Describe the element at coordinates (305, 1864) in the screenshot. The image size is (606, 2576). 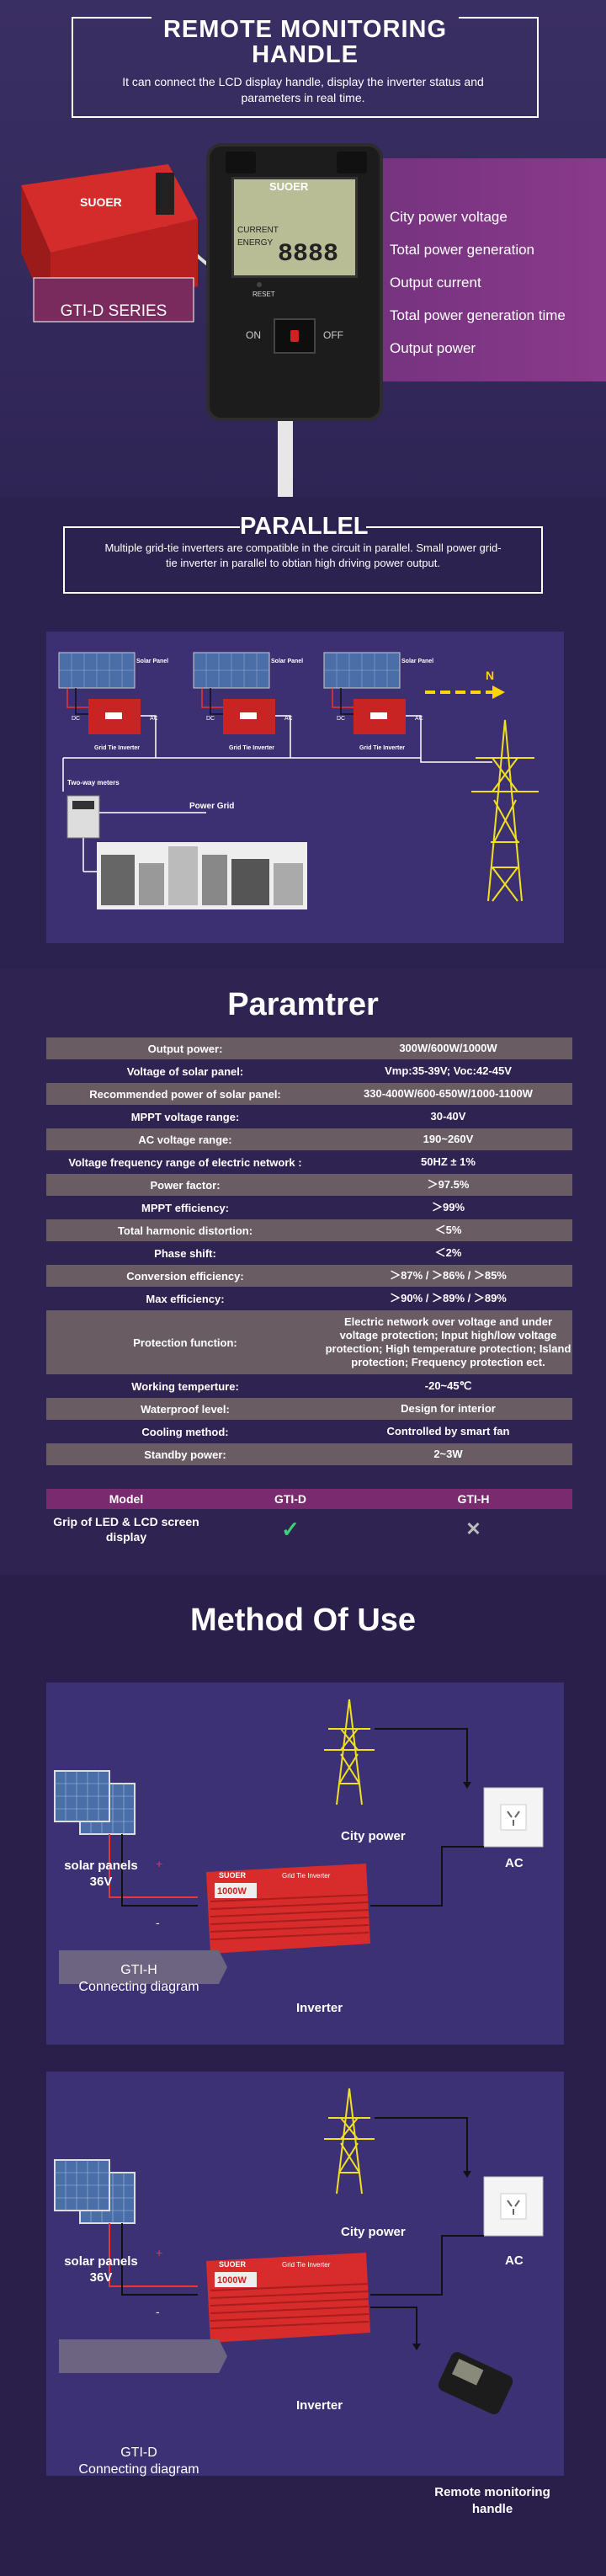
I see `diagram-gti-h` at that location.